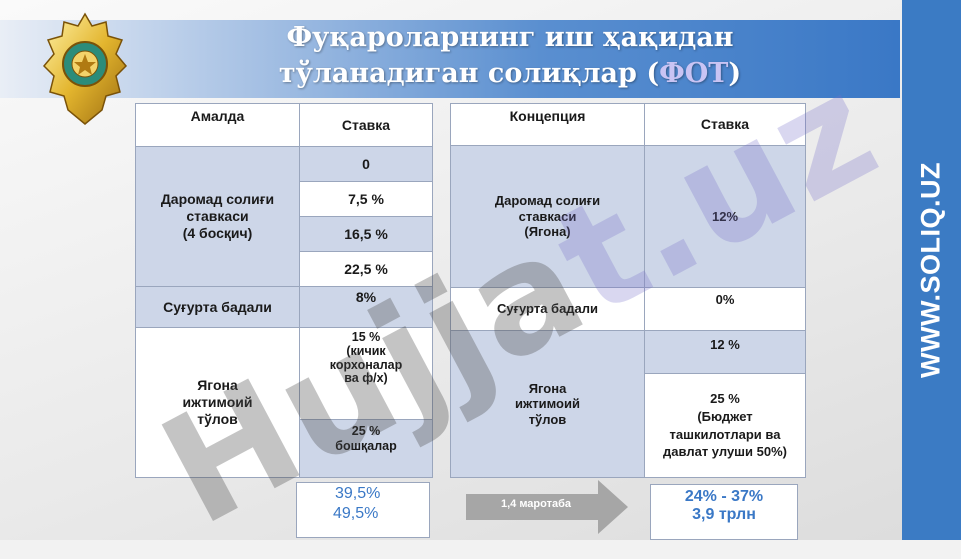 The width and height of the screenshot is (961, 559). I want to click on summary-concept-value-1: 24% - 37%, so click(724, 496).